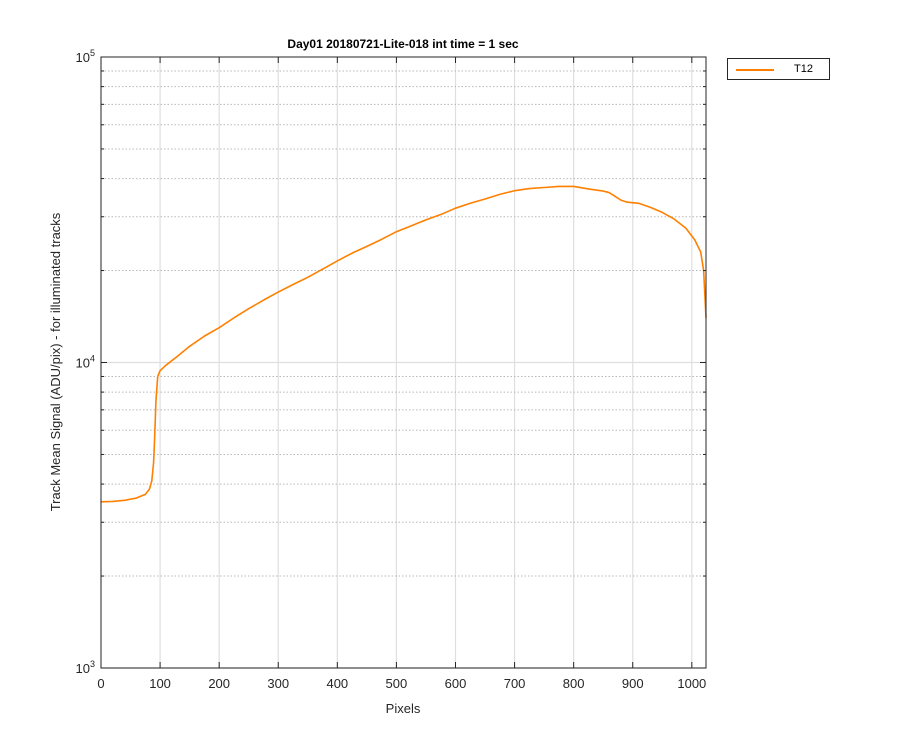 The image size is (900, 750). What do you see at coordinates (803, 69) in the screenshot?
I see `legend-label-t12: T12` at bounding box center [803, 69].